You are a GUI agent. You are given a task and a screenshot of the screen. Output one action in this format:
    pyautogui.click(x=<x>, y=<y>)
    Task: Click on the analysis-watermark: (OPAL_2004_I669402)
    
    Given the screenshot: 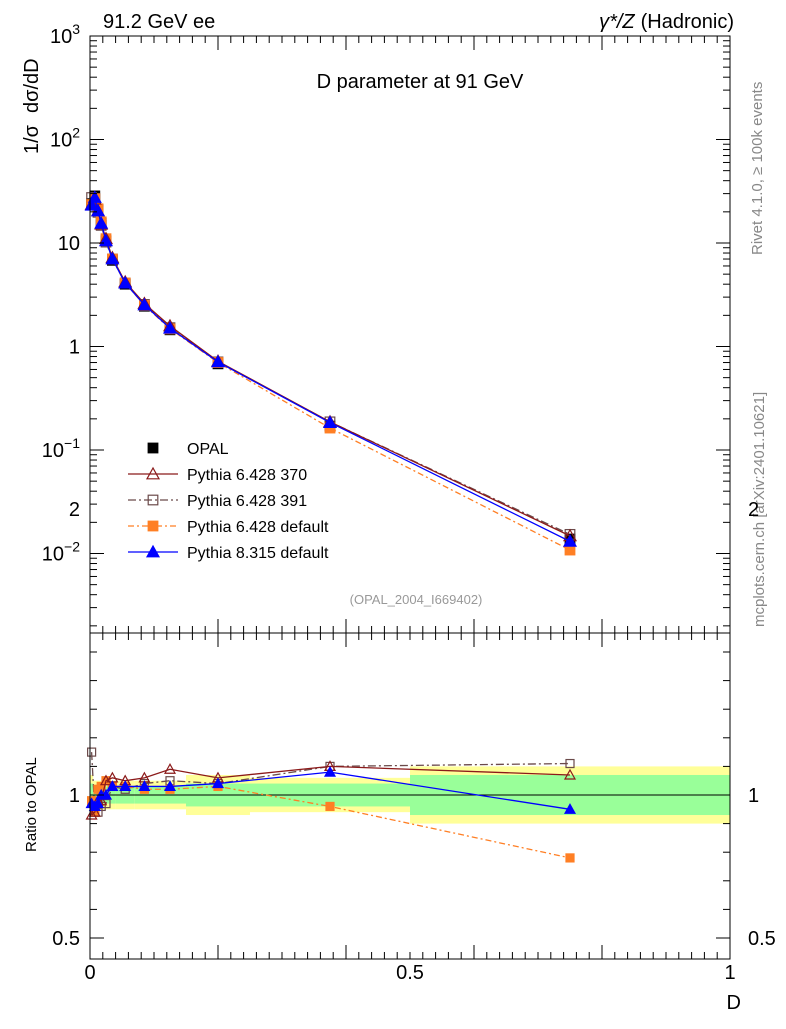 What is the action you would take?
    pyautogui.click(x=416, y=599)
    